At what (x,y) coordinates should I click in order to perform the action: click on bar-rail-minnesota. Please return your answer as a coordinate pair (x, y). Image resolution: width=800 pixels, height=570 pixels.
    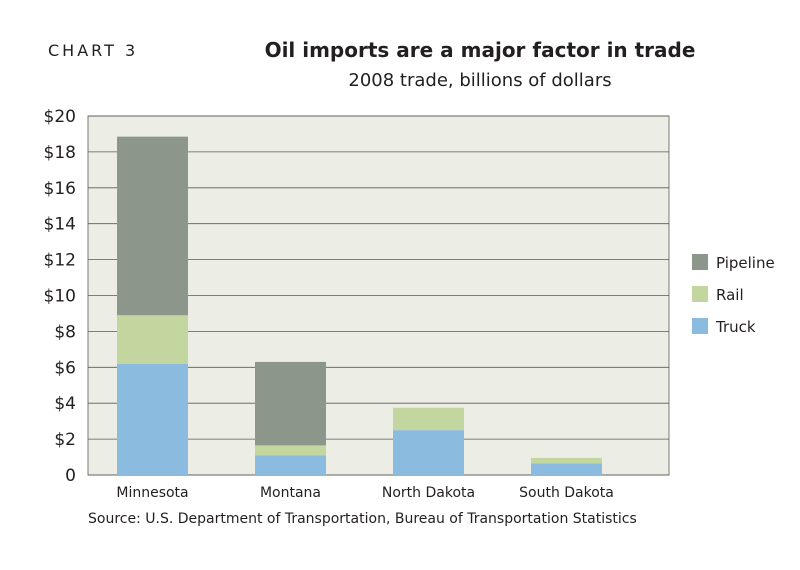
    Looking at the image, I should click on (152, 339).